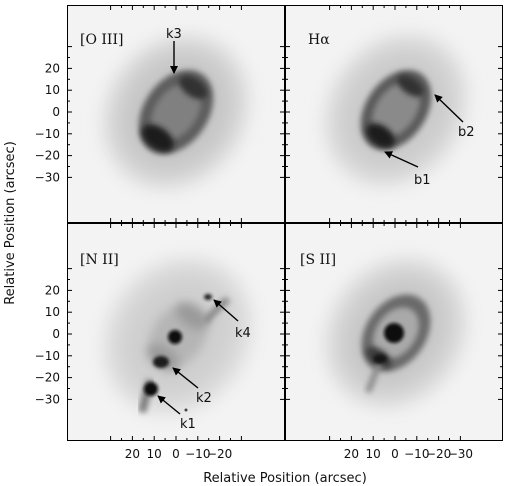 This screenshot has height=486, width=519. Describe the element at coordinates (101, 40) in the screenshot. I see `panel-label: [O III]` at that location.